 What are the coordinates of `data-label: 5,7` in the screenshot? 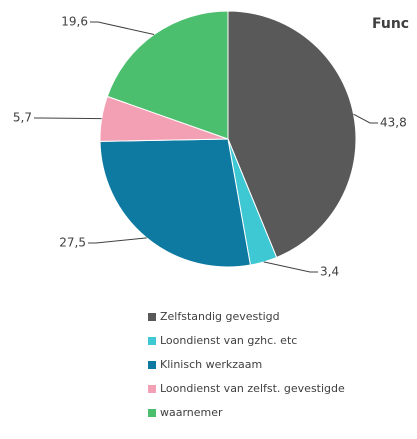 It's located at (22, 118).